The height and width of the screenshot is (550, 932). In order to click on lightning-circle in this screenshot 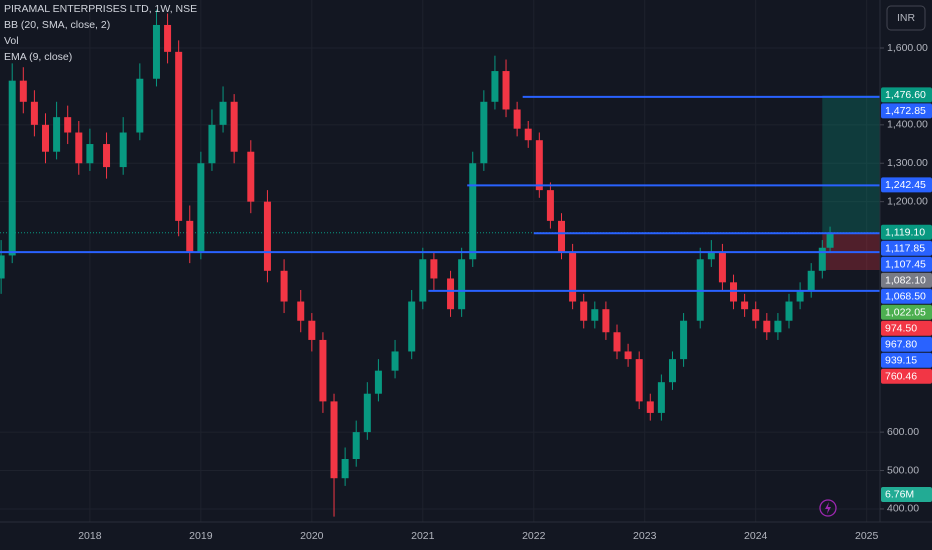, I will do `click(828, 508)`.